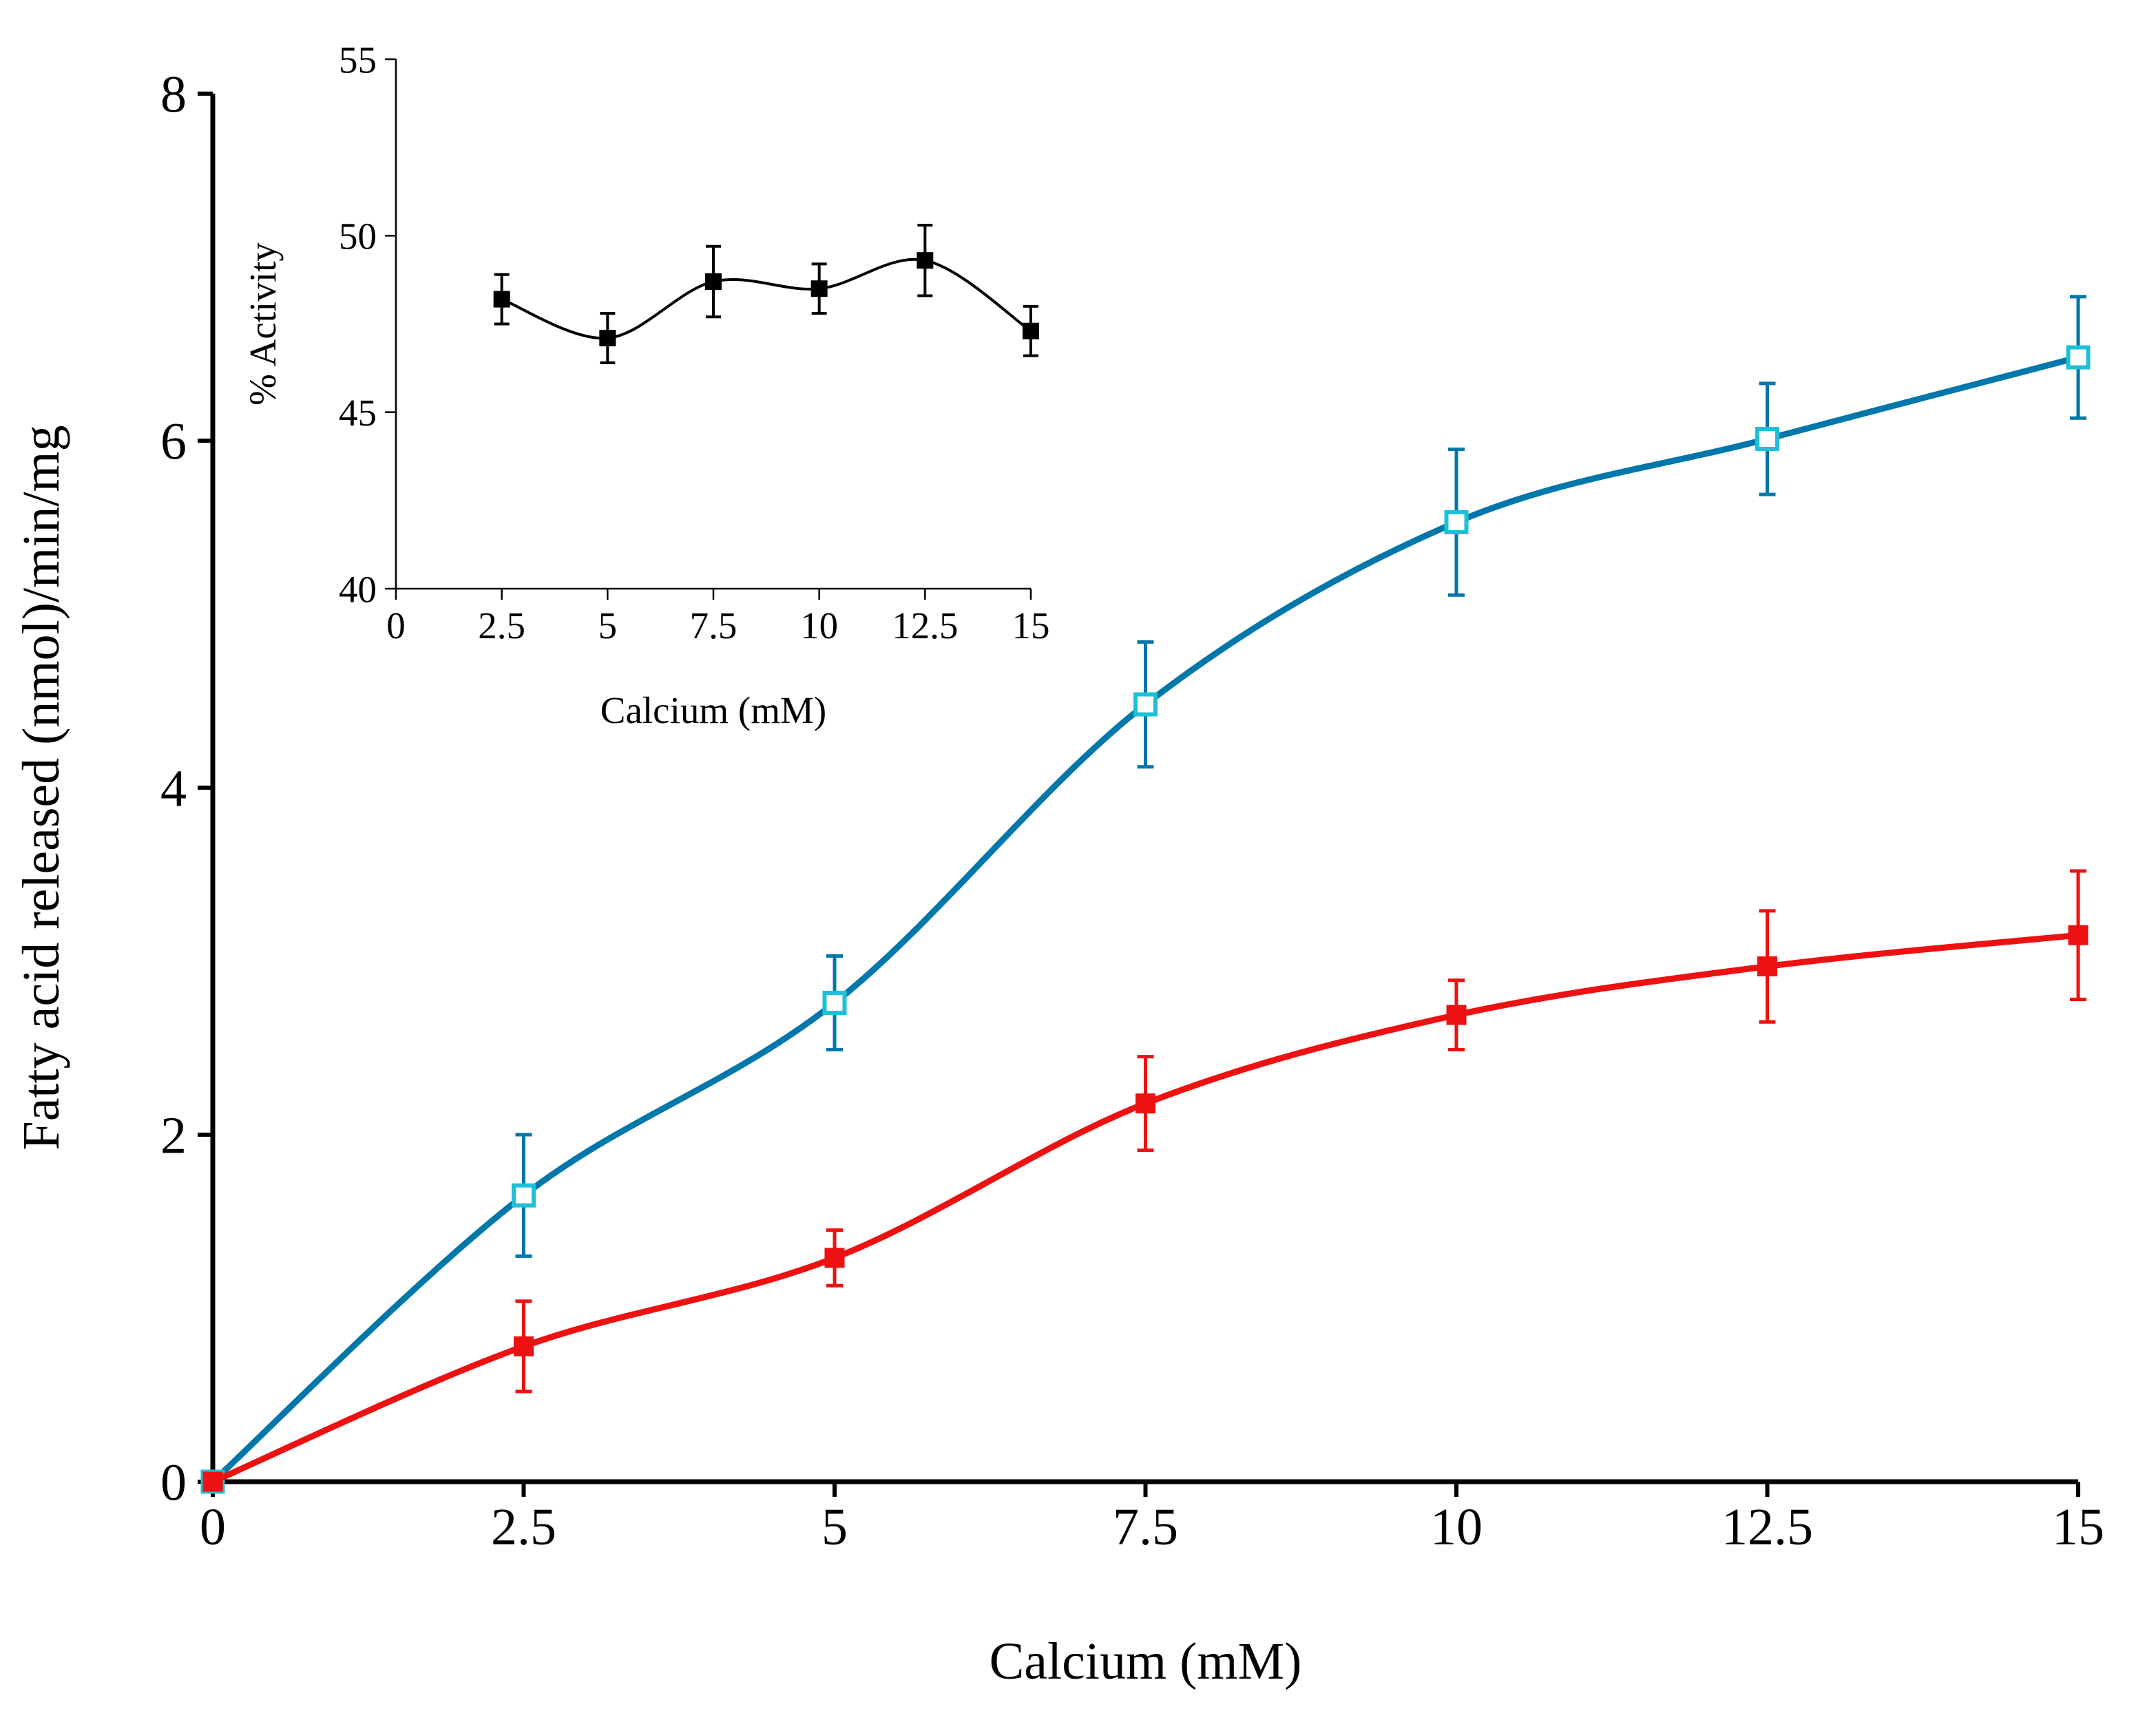 This screenshot has width=2156, height=1722. Describe the element at coordinates (41, 787) in the screenshot. I see `y-axis-title: Fatty acid released (nmol)/min/mg` at that location.